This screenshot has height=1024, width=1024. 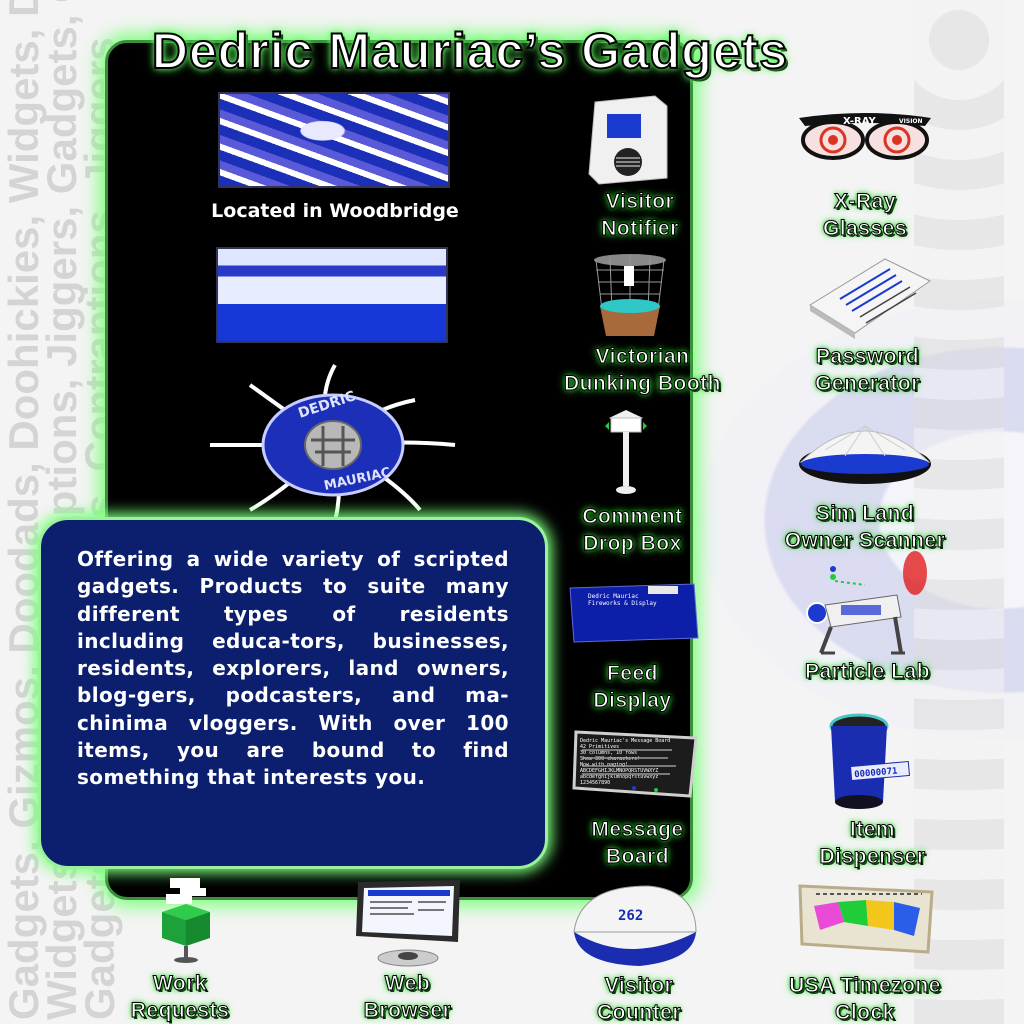 I want to click on xray-glasses-label: X-Ray Glasses, so click(x=865, y=215).